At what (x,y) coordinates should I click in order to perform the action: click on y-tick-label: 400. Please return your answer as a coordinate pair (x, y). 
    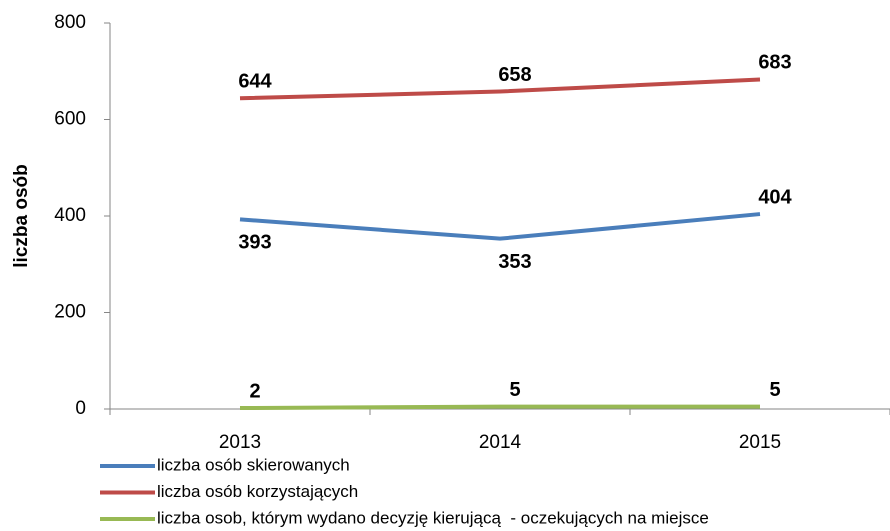
    Looking at the image, I should click on (70, 215).